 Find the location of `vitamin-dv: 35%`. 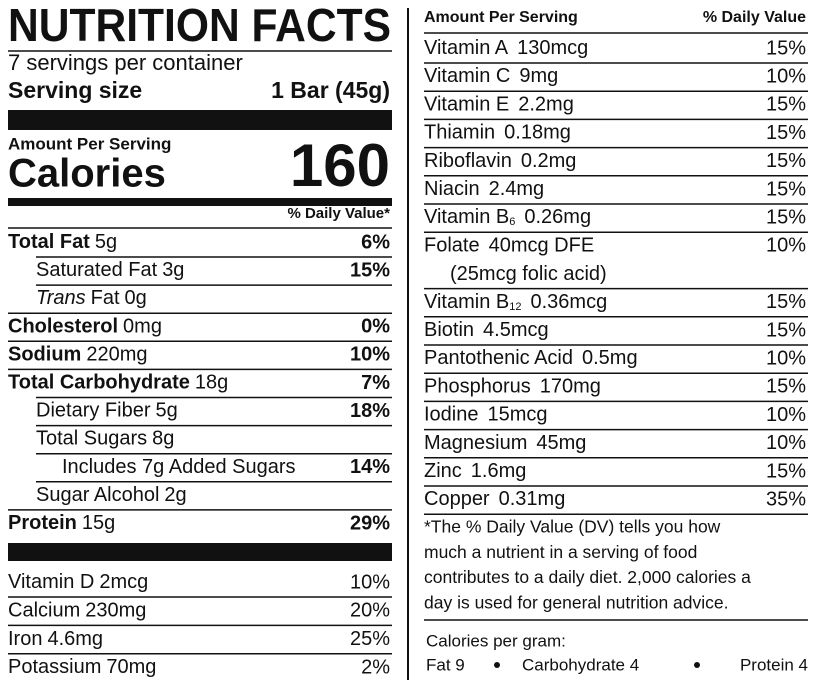

vitamin-dv: 35% is located at coordinates (786, 499).